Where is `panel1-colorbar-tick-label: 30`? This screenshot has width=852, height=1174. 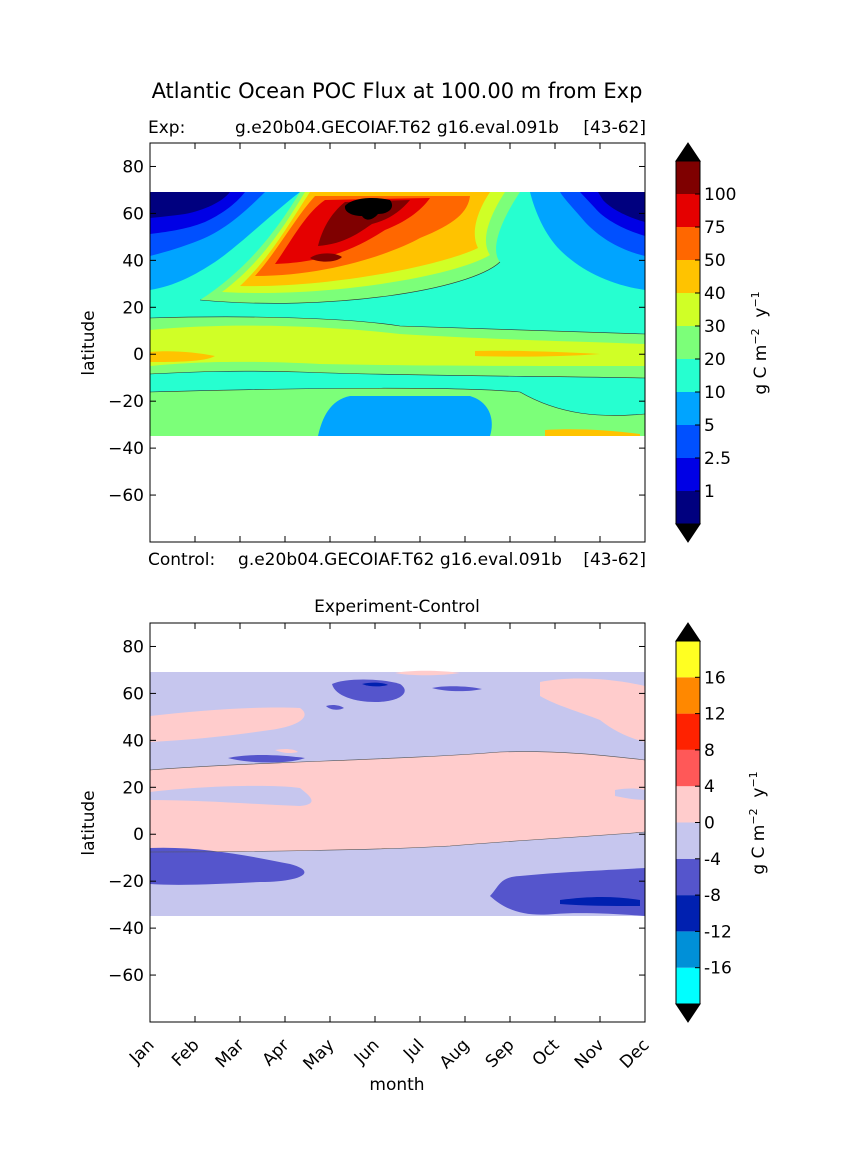
panel1-colorbar-tick-label: 30 is located at coordinates (715, 327).